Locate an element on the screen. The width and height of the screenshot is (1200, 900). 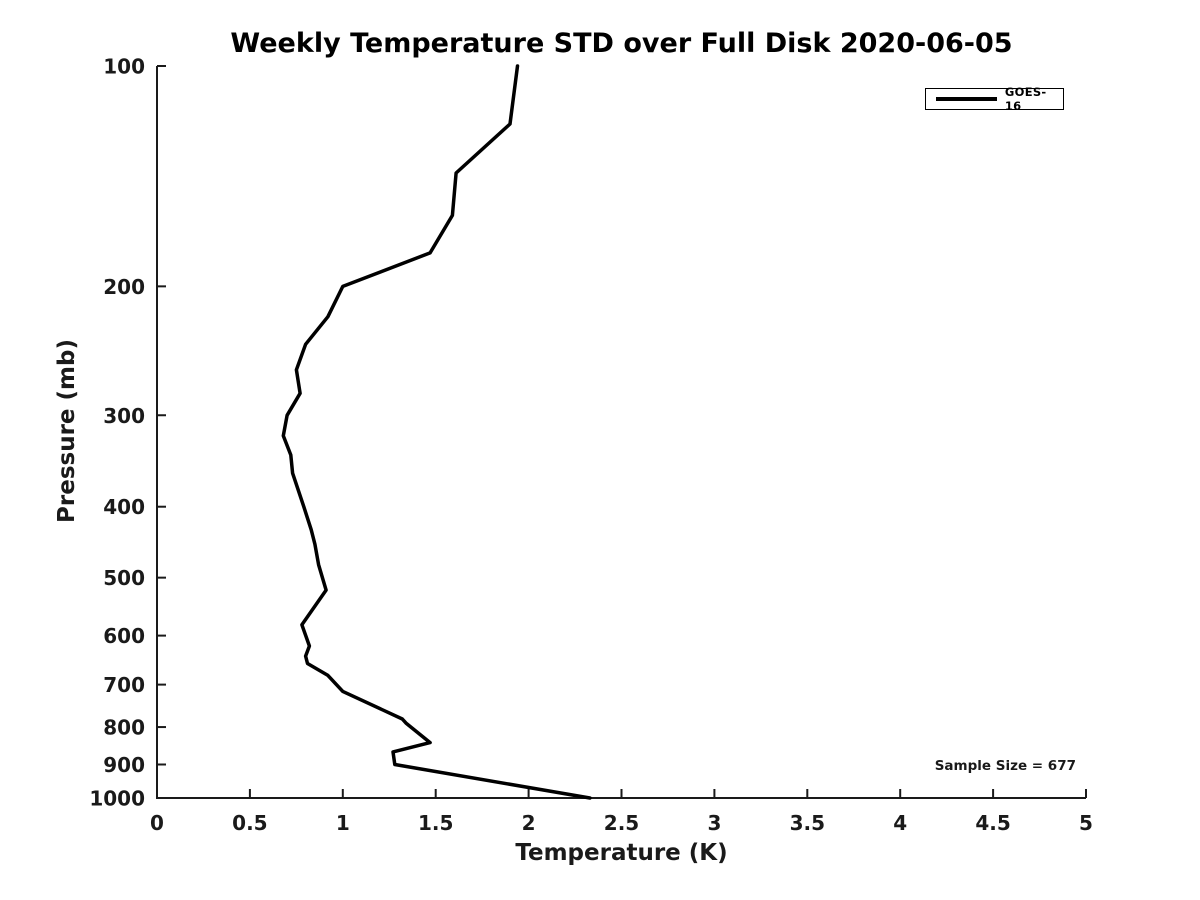
legend: GOES-16 is located at coordinates (994, 99).